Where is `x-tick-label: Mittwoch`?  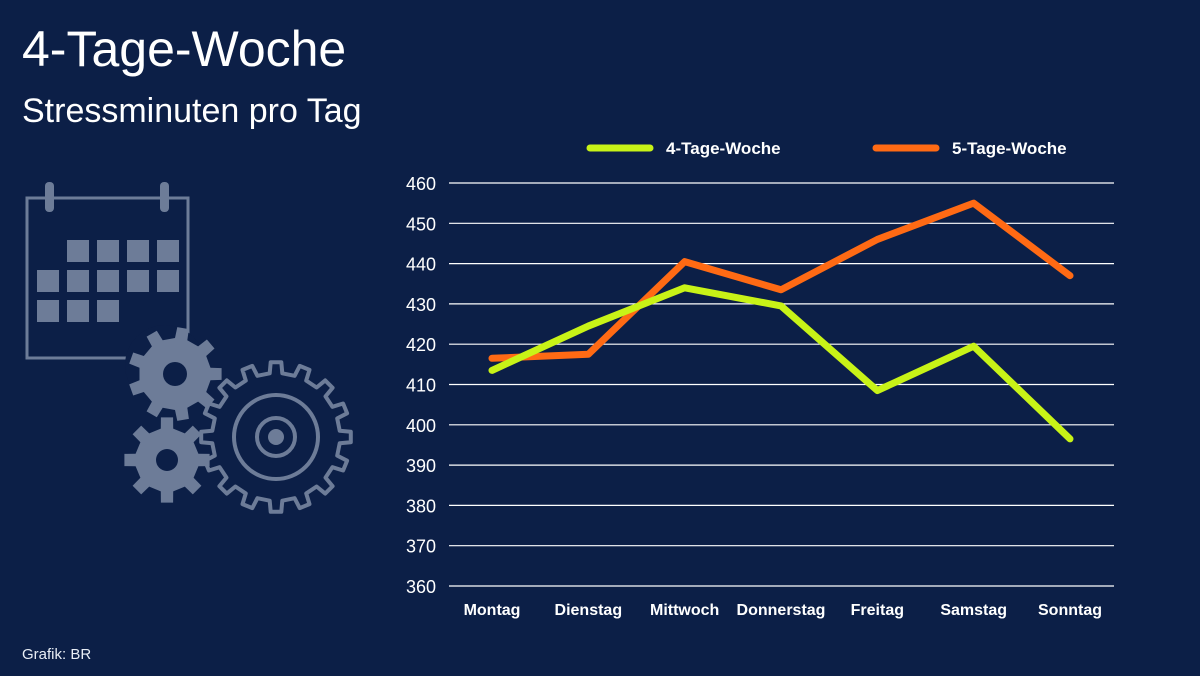
x-tick-label: Mittwoch is located at coordinates (684, 610).